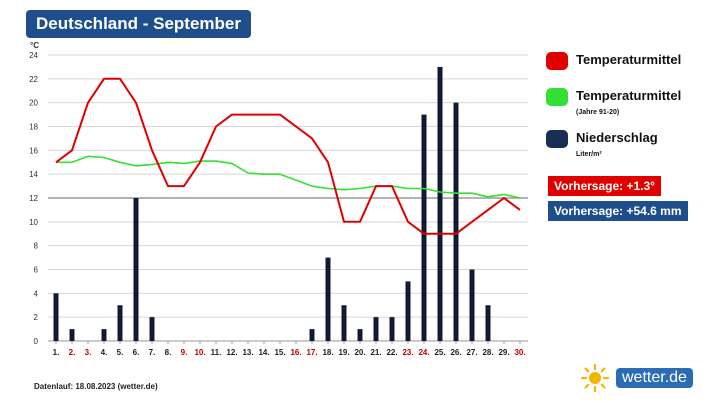  I want to click on x-tick-label: 6., so click(136, 352).